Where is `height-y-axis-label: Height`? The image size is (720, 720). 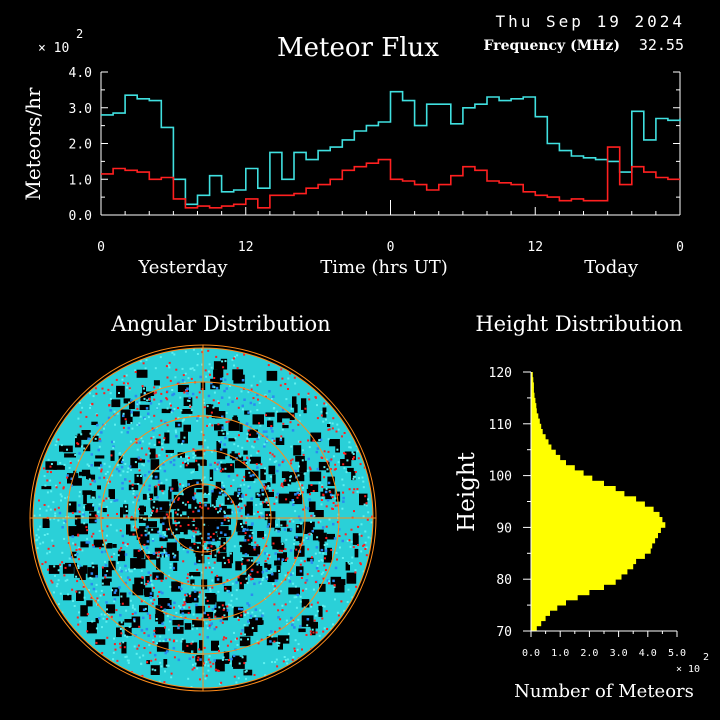
height-y-axis-label: Height is located at coordinates (467, 491).